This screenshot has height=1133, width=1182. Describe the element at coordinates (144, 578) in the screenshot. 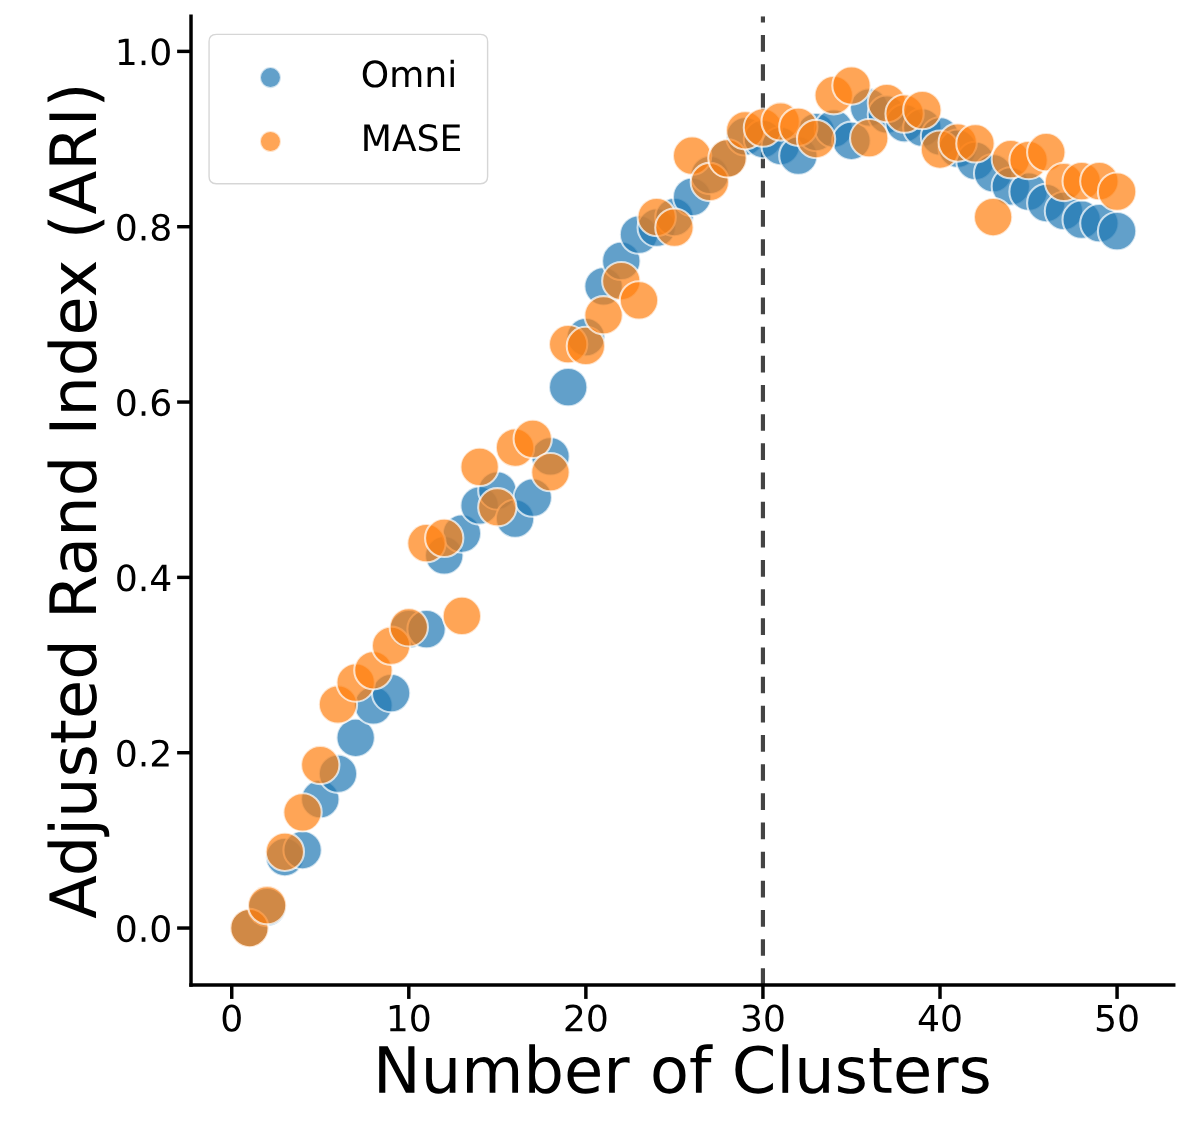

I see `y-tick-label: 0.4` at that location.